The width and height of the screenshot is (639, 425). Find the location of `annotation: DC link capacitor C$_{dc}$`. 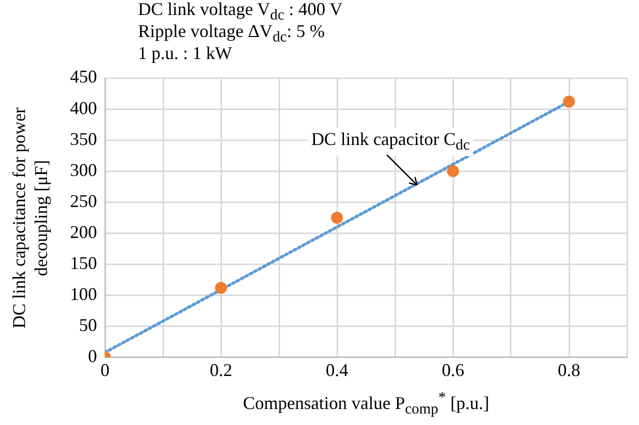

annotation: DC link capacitor C$_{dc}$ is located at coordinates (390, 142).